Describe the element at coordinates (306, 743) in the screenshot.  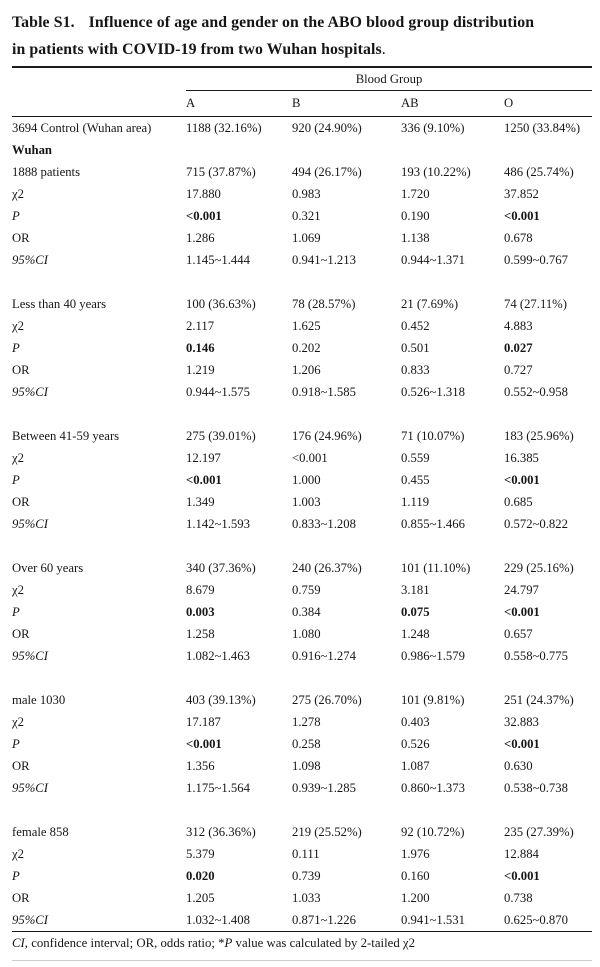
I see `cell-b: 0.258` at that location.